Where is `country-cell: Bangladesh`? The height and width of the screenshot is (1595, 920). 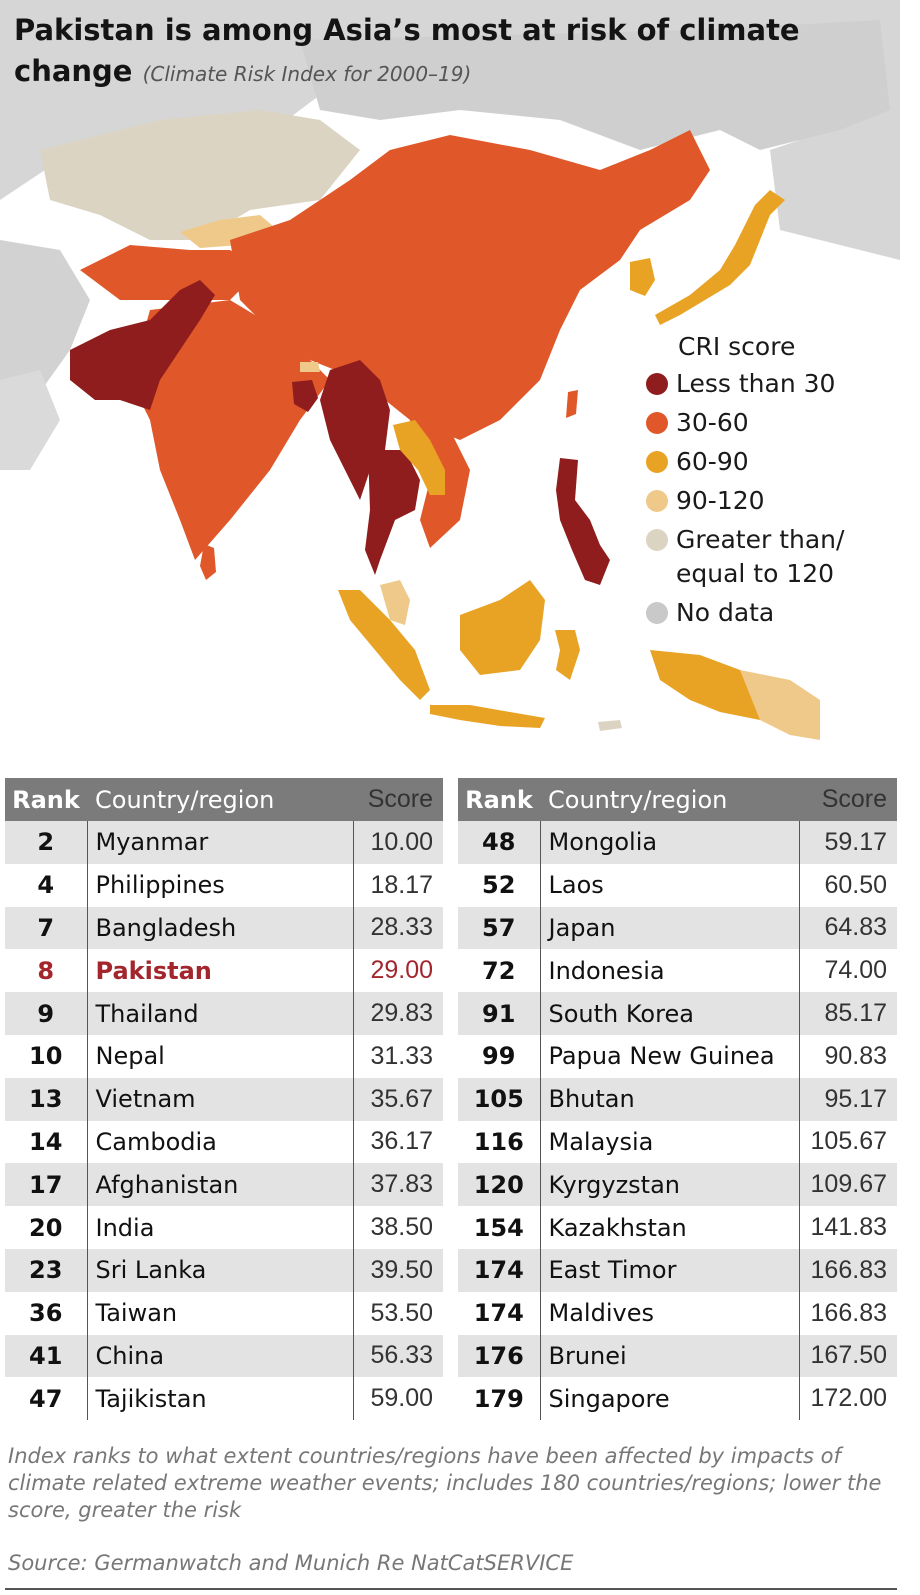
country-cell: Bangladesh is located at coordinates (220, 928).